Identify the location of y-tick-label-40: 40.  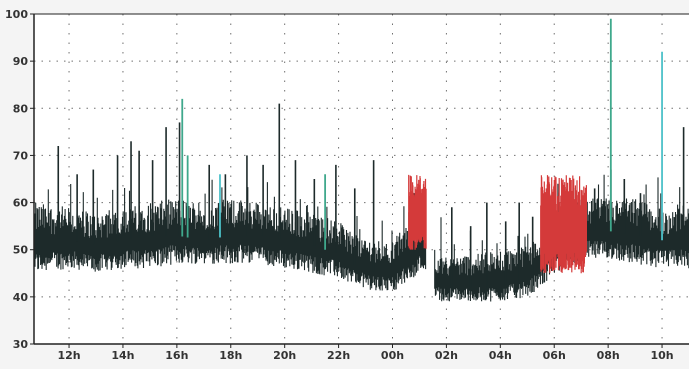
(21, 297).